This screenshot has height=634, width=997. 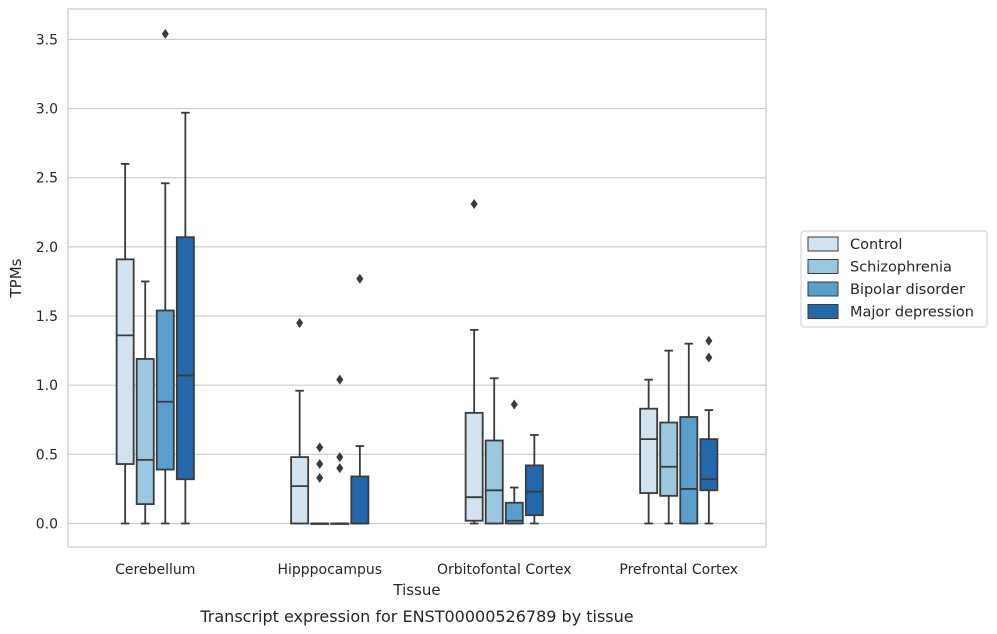 What do you see at coordinates (47, 282) in the screenshot?
I see `y-tick-labels: 0.0 0.5 1.0 1.5 2.0 2.5 3.0 3.5` at bounding box center [47, 282].